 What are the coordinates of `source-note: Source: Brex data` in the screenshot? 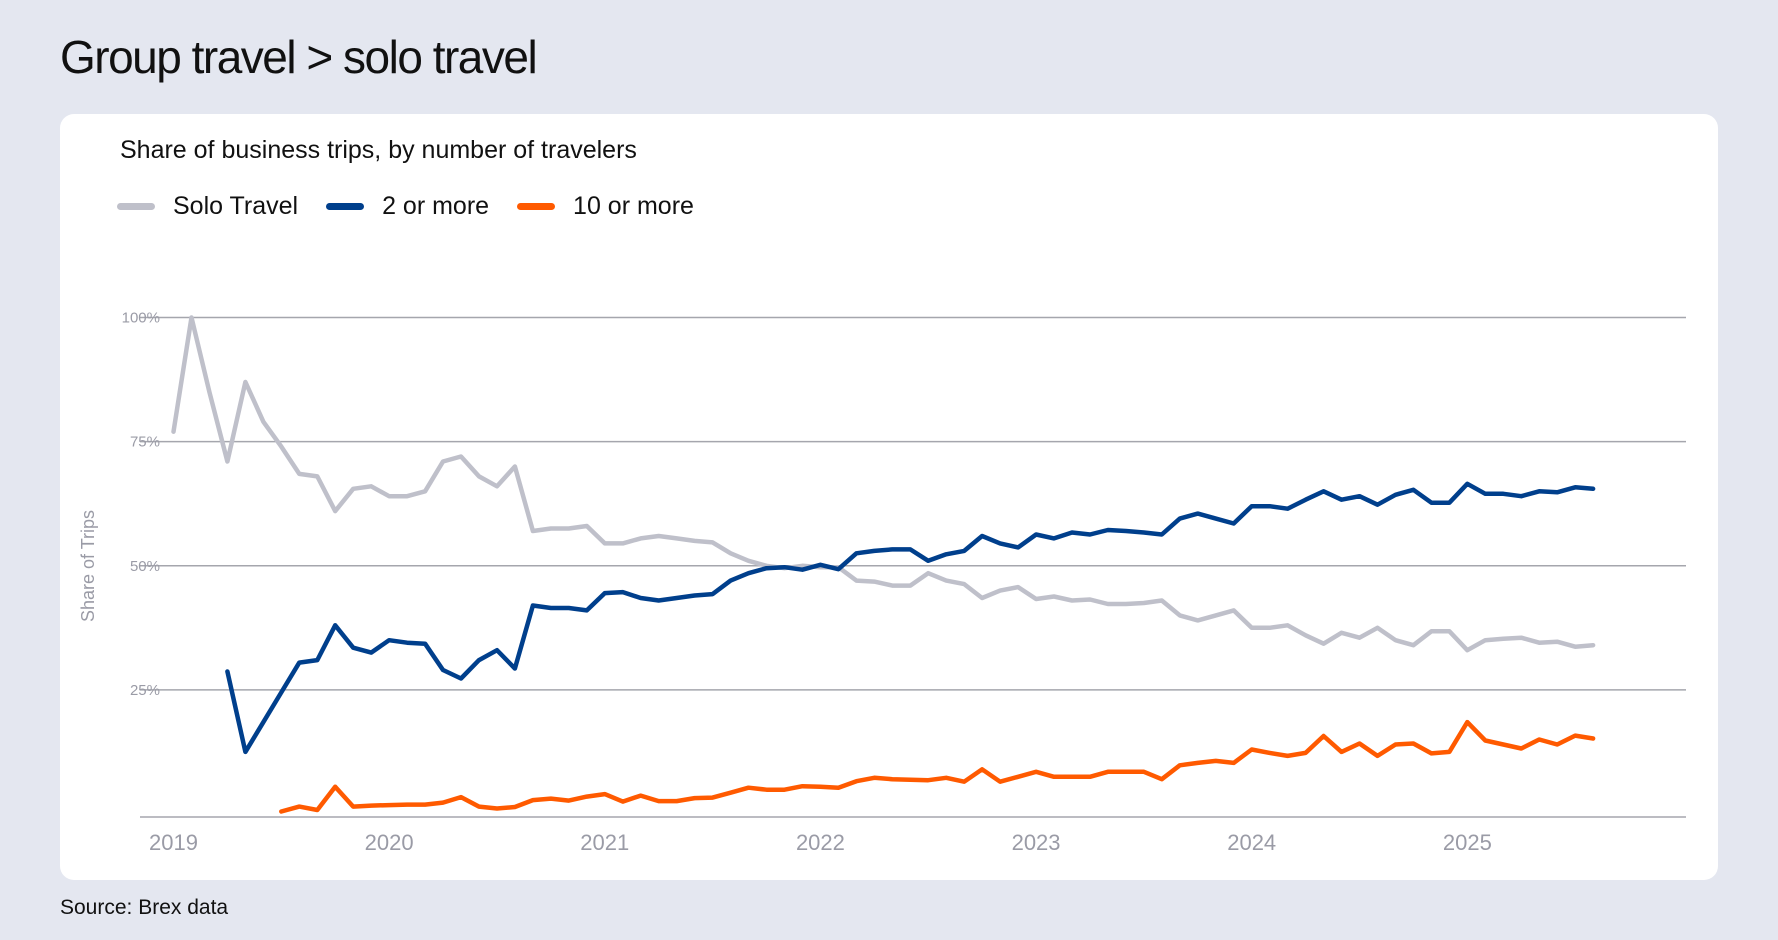 It's located at (144, 907).